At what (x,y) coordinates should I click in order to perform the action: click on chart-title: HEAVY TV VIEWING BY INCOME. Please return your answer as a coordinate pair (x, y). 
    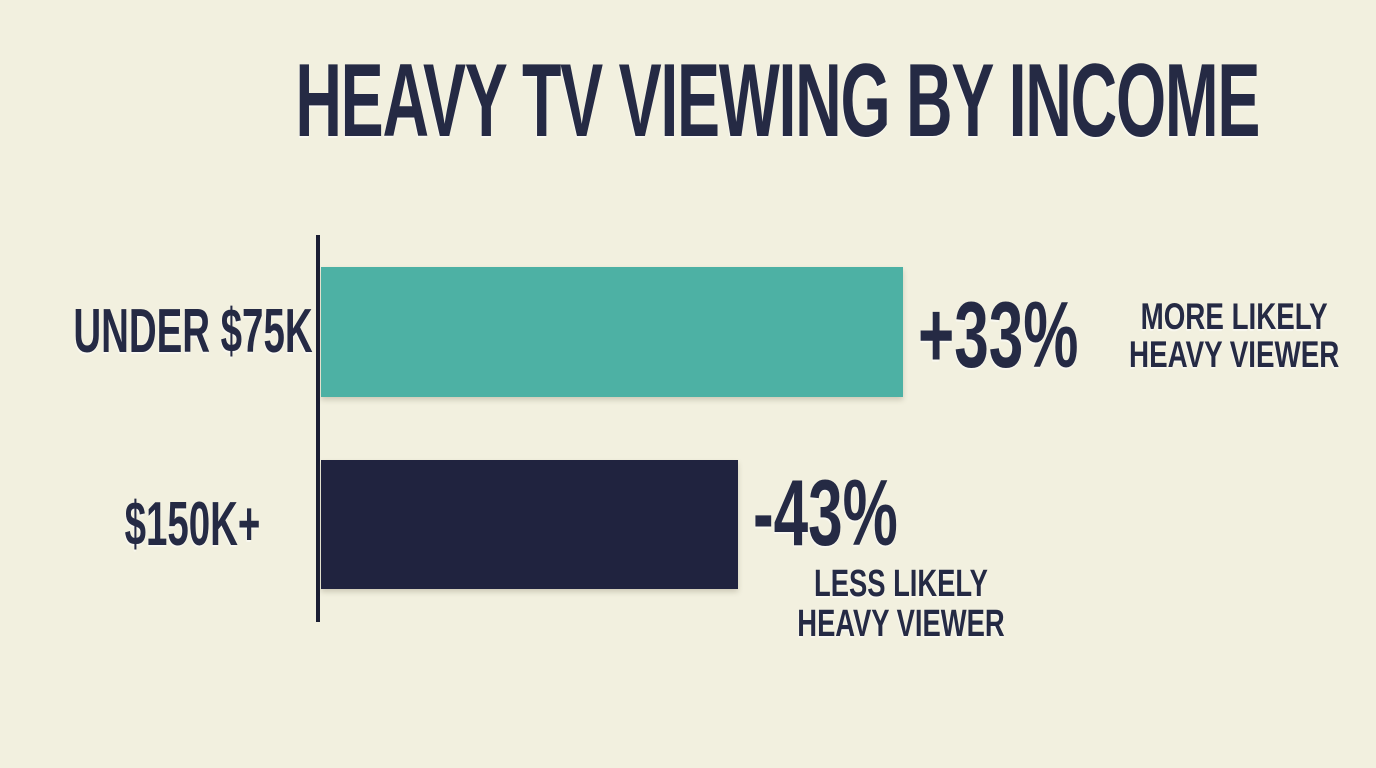
    Looking at the image, I should click on (688, 101).